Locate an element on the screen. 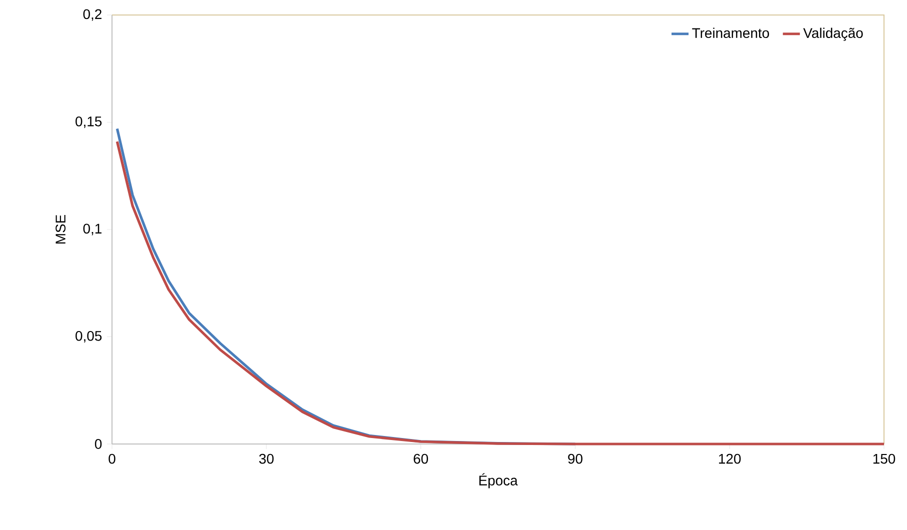  y-tick-label: 0,1 is located at coordinates (92, 230).